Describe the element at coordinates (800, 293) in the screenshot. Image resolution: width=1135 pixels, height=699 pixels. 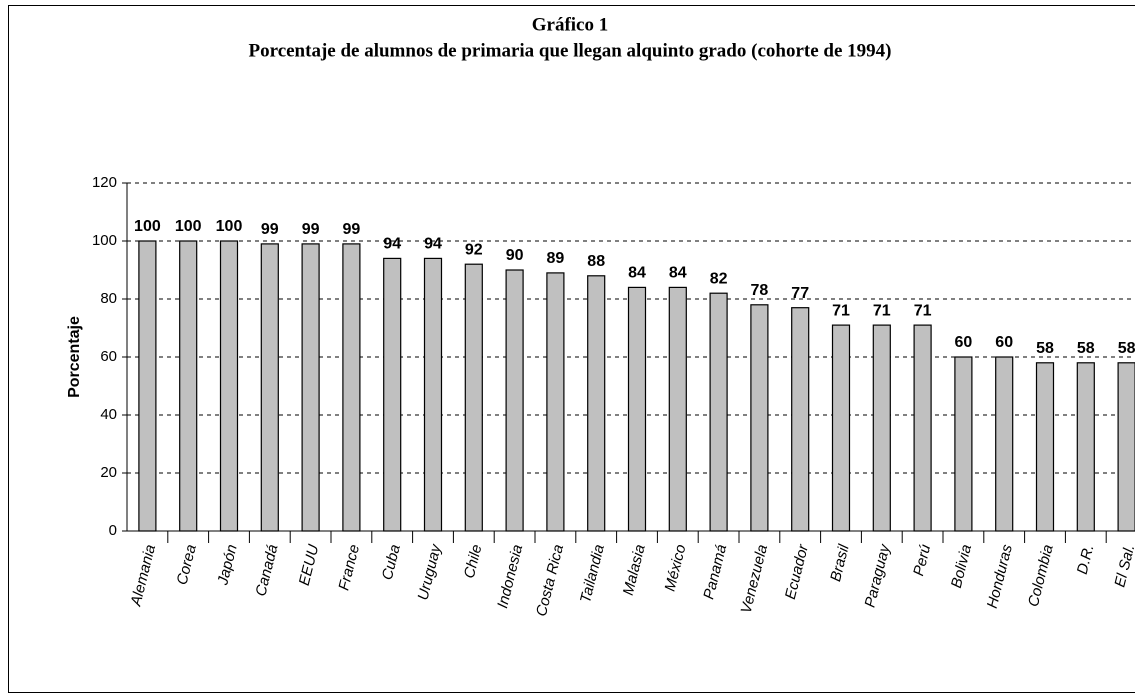
I see `data-label: 77` at that location.